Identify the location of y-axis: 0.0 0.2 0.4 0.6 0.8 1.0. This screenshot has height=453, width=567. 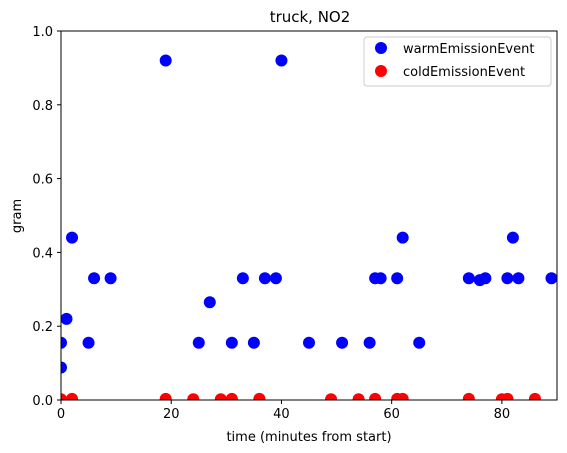
(46, 217).